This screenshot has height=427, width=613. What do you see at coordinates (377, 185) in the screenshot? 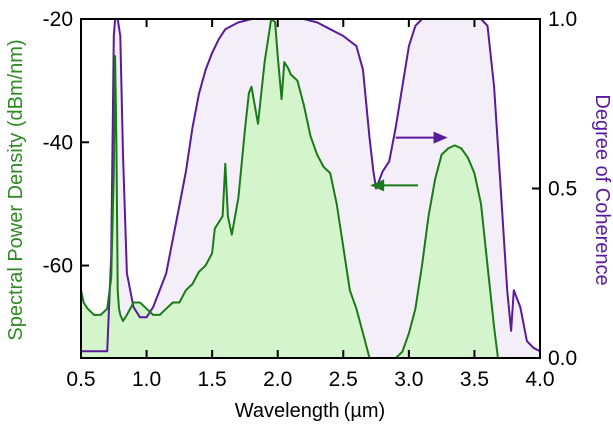
I see `annotation-arrowhead-left` at bounding box center [377, 185].